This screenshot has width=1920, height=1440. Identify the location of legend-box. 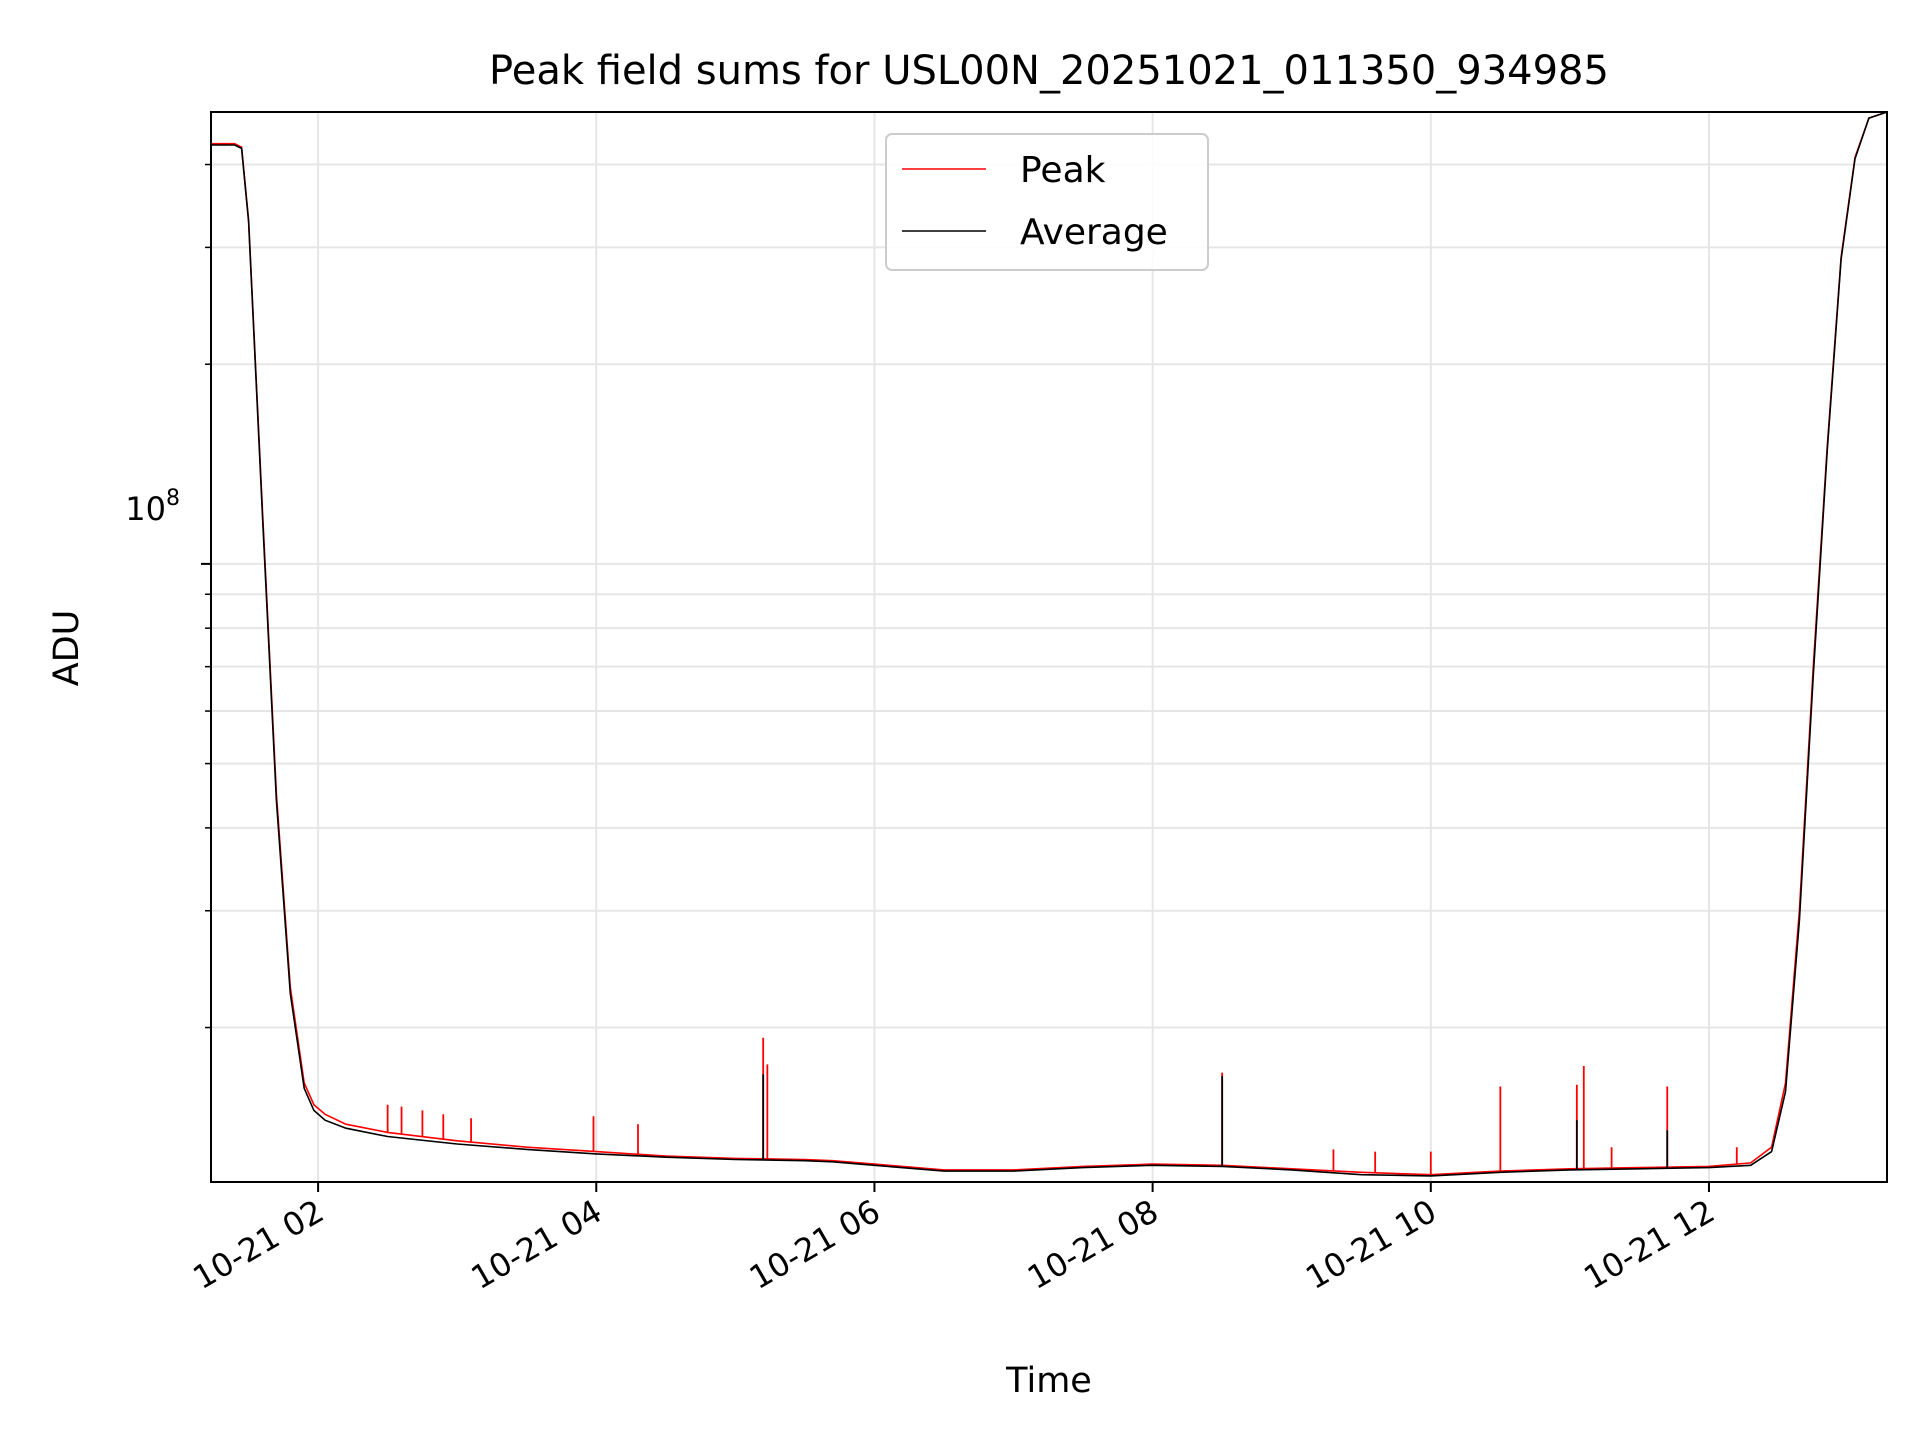
(1047, 202).